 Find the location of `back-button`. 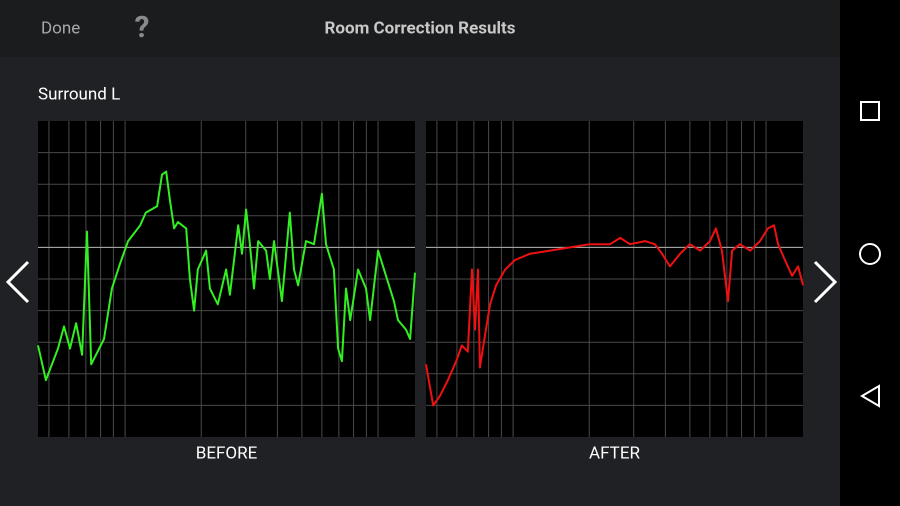

back-button is located at coordinates (870, 396).